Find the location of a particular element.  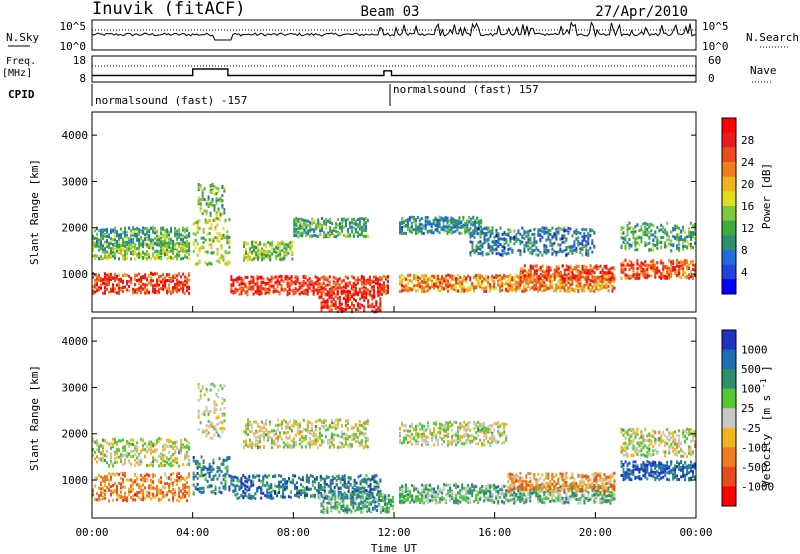

noise-left-tick-bottom: 10^0 is located at coordinates (73, 46).